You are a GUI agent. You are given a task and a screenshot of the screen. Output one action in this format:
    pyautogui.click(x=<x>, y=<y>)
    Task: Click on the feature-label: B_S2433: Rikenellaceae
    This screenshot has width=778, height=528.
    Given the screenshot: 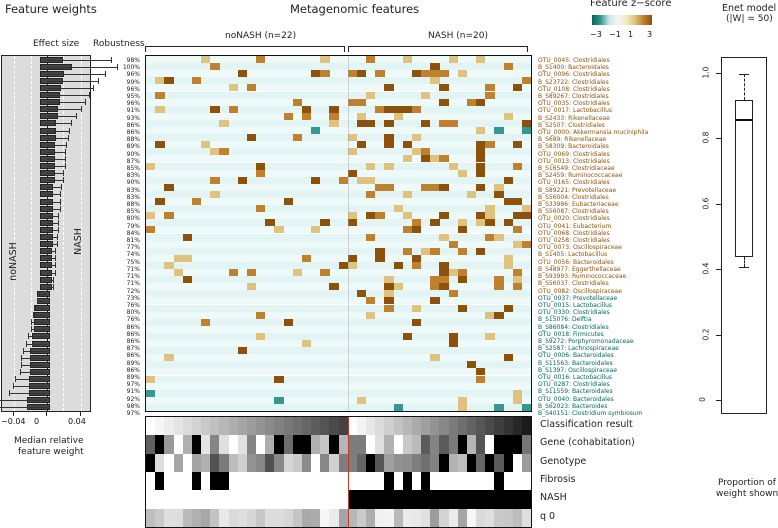 What is the action you would take?
    pyautogui.click(x=574, y=118)
    